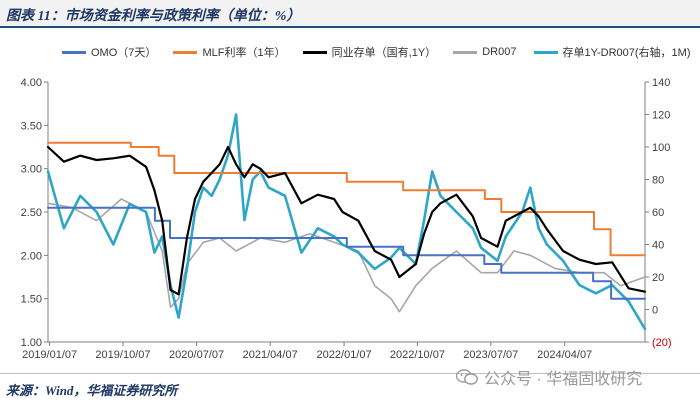  I want to click on watermark: 公众号 · 华福固收研究, so click(549, 377).